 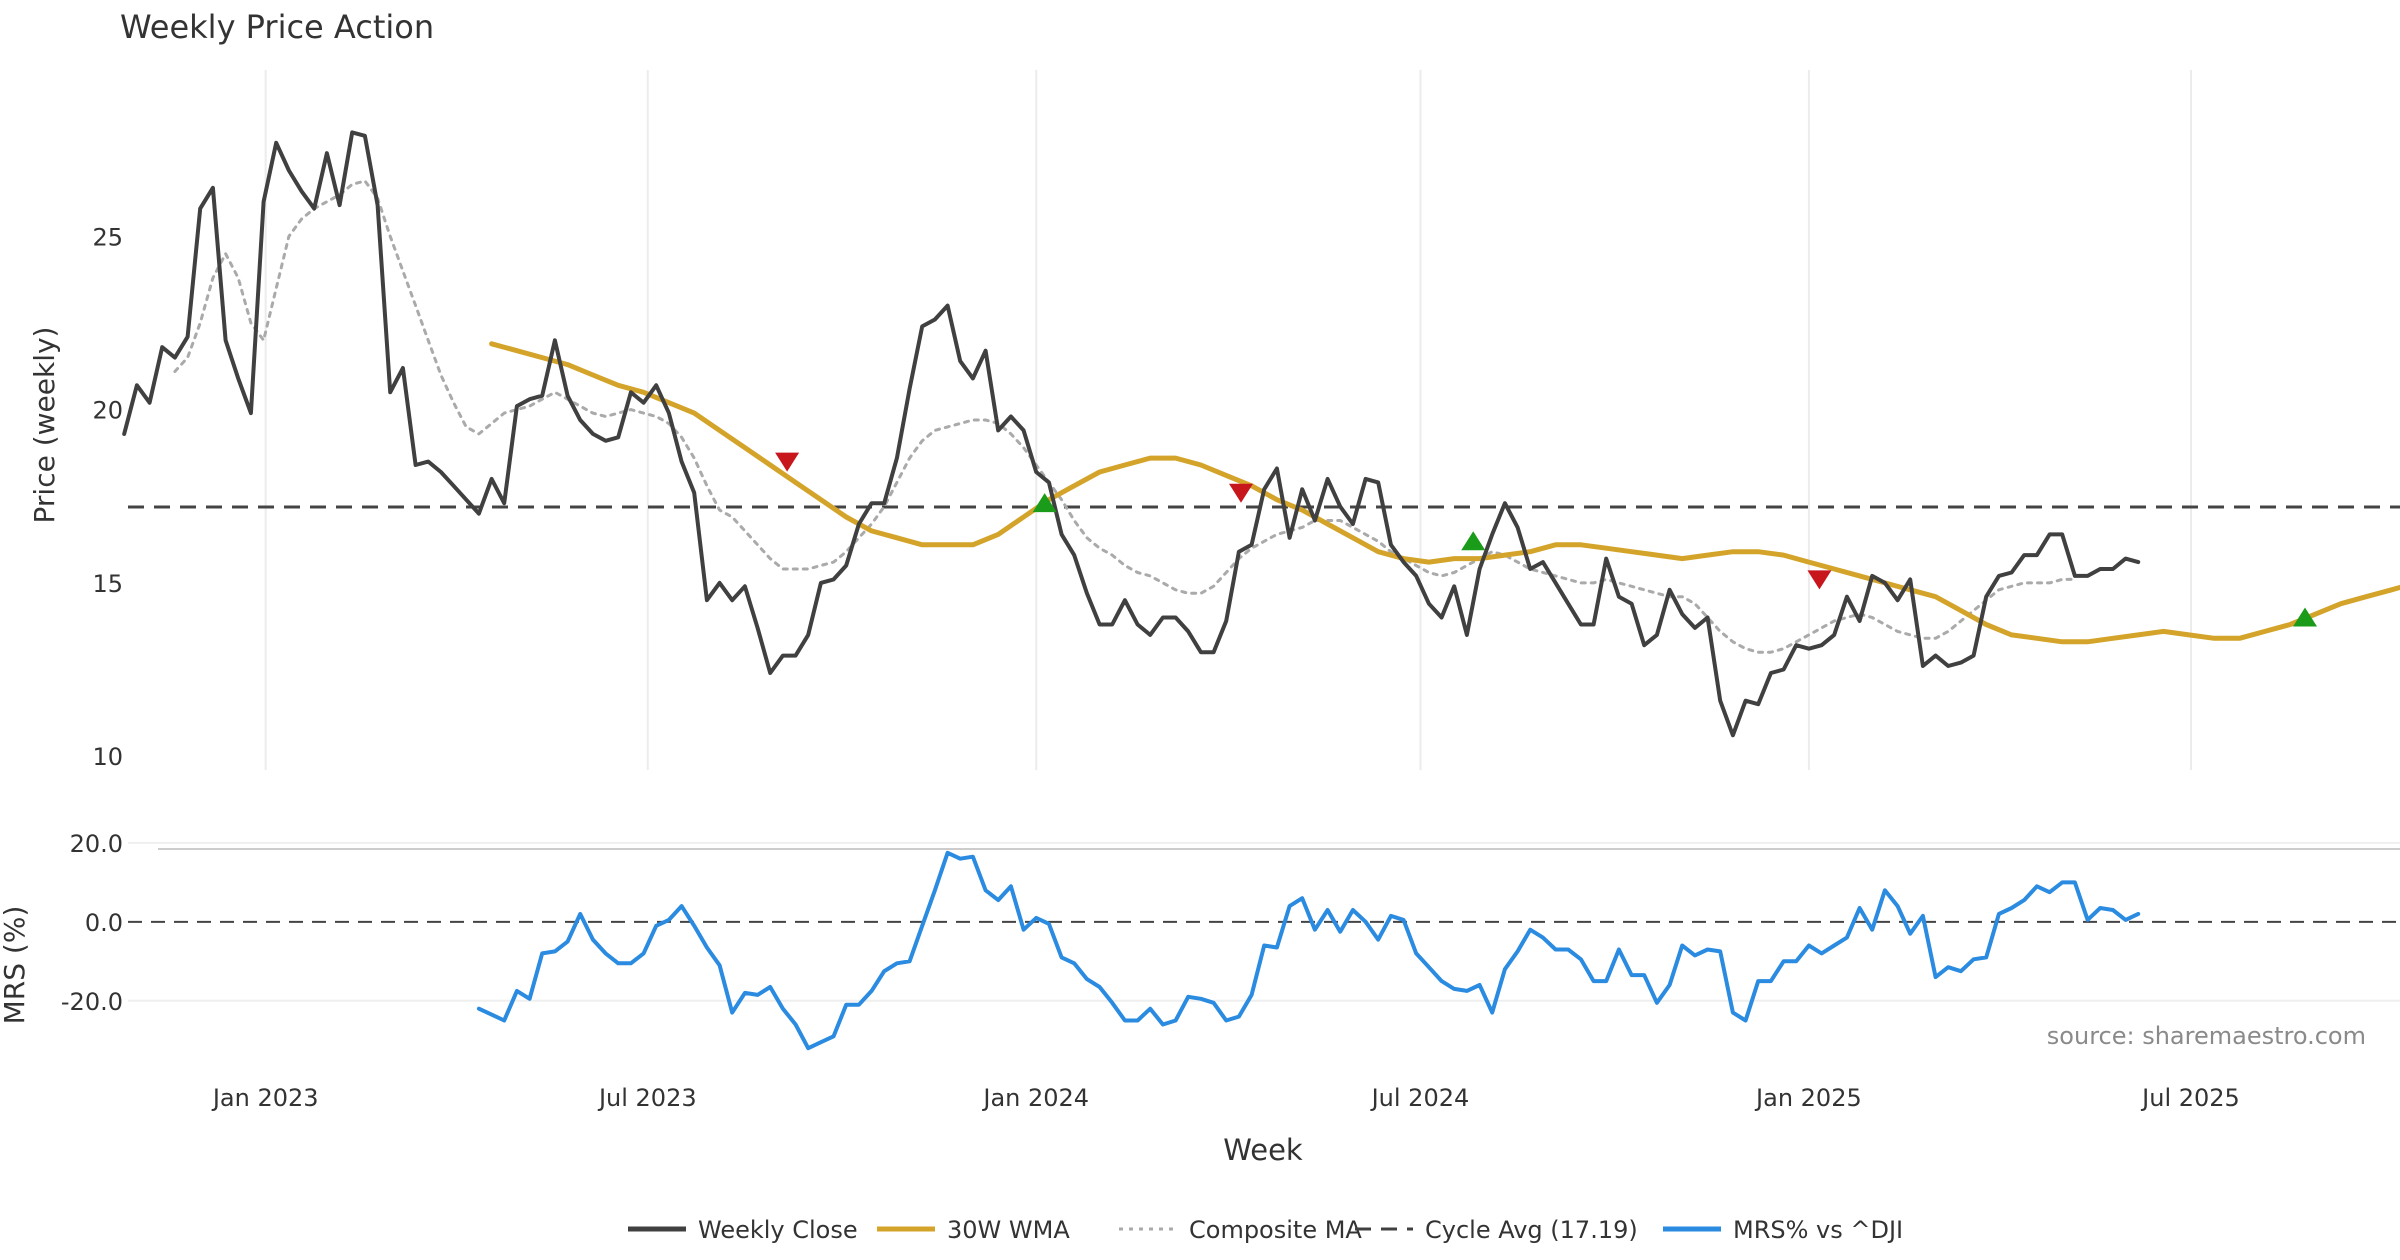 What do you see at coordinates (265, 1098) in the screenshot?
I see `x-tick-label: Jan 2023` at bounding box center [265, 1098].